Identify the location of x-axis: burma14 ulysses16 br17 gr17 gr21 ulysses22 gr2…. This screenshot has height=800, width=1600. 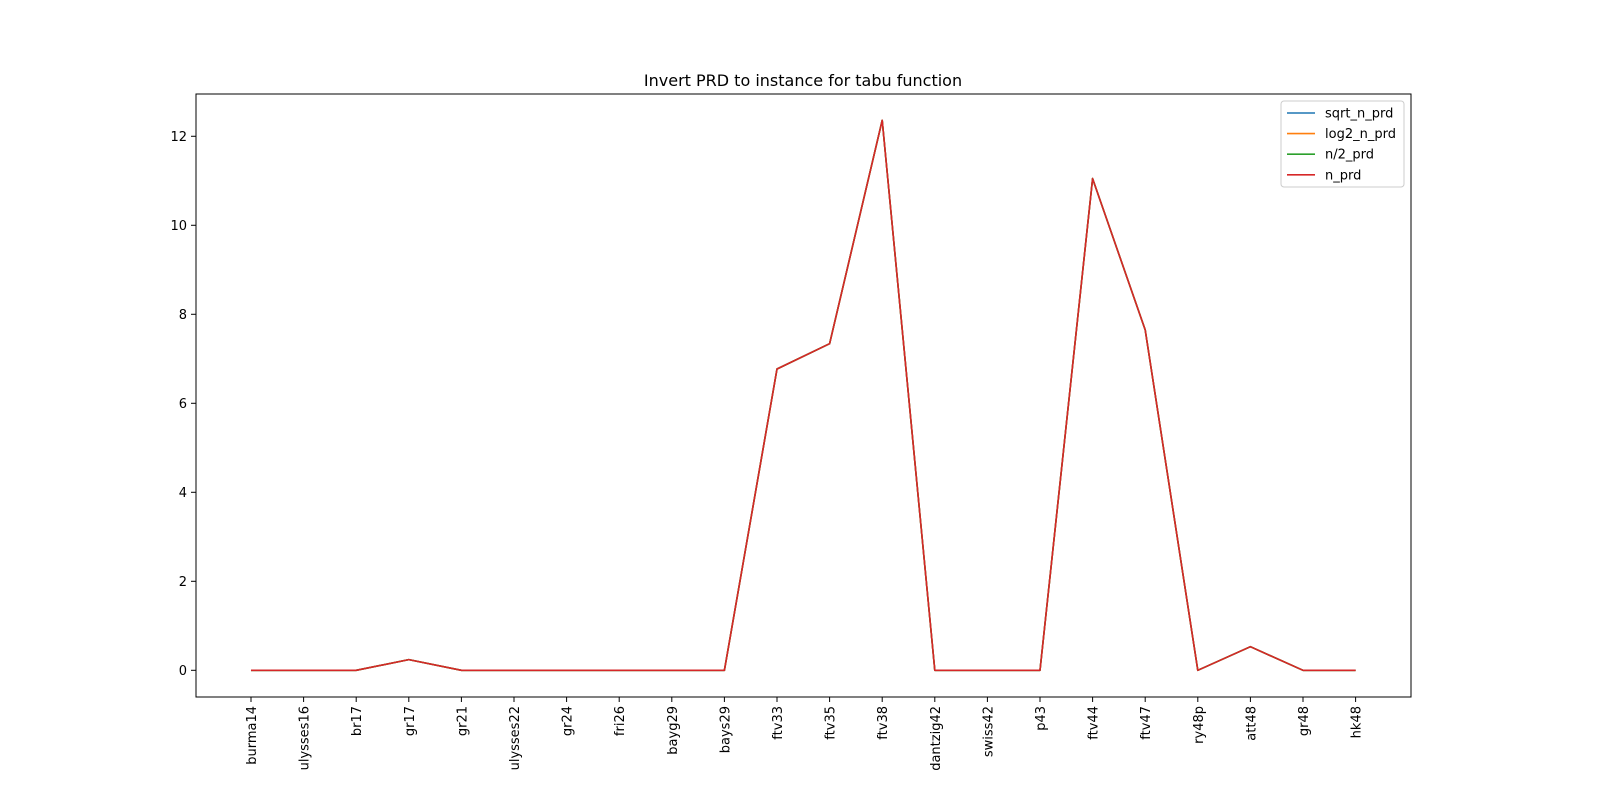
(805, 734).